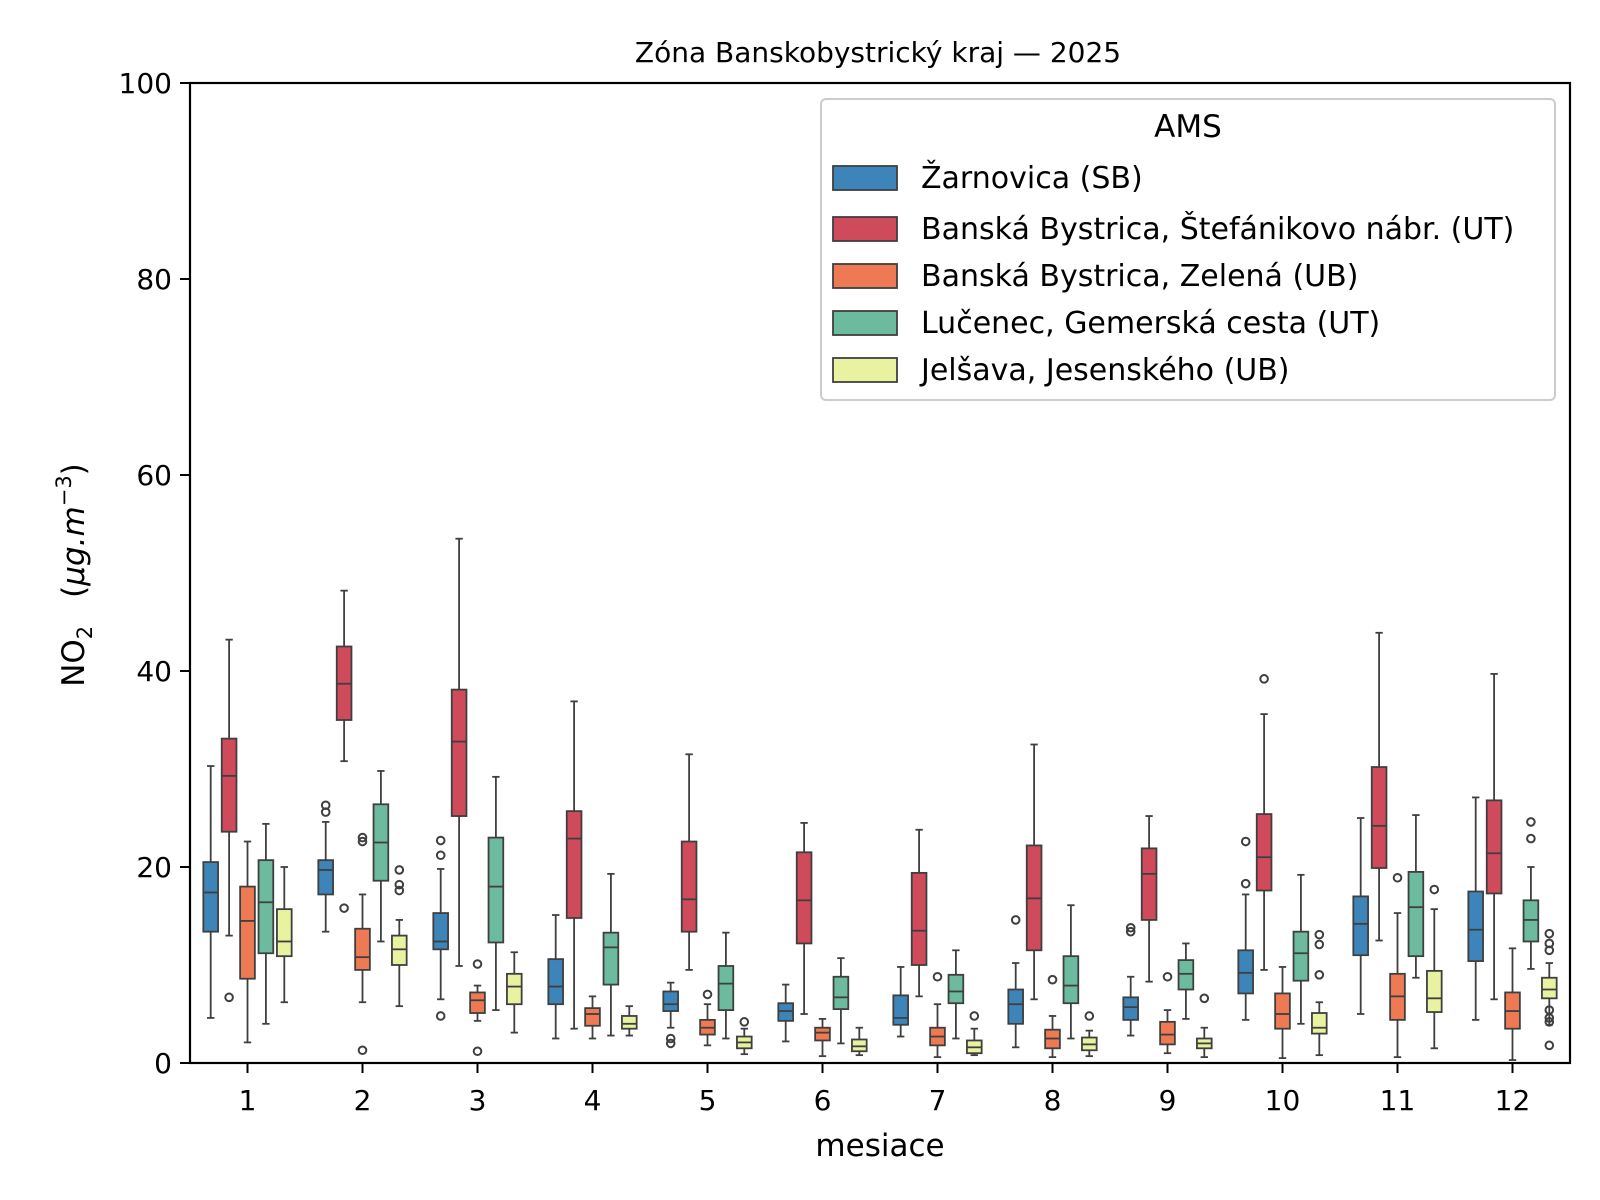 Image resolution: width=1600 pixels, height=1200 pixels. What do you see at coordinates (154, 671) in the screenshot?
I see `y-tick-label: 40` at bounding box center [154, 671].